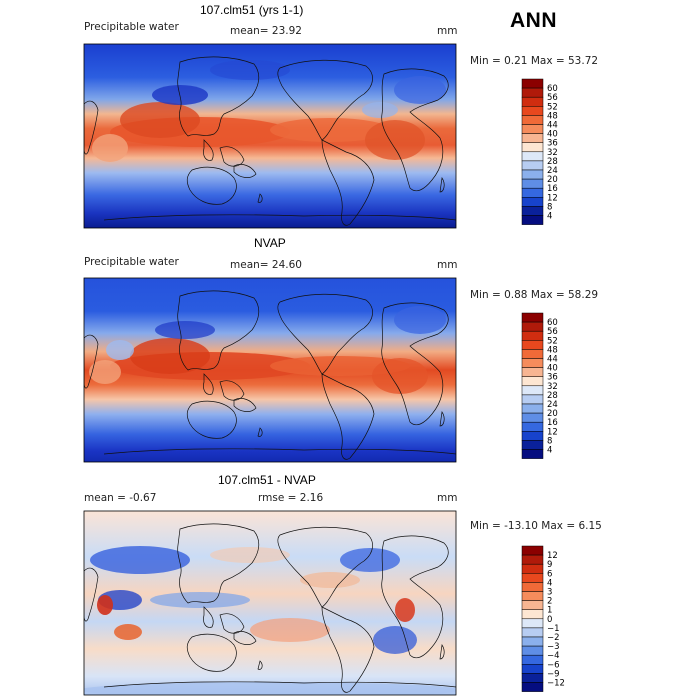 Image resolution: width=700 pixels, height=700 pixels. I want to click on colorbar-tick-label: 1, so click(549, 611).